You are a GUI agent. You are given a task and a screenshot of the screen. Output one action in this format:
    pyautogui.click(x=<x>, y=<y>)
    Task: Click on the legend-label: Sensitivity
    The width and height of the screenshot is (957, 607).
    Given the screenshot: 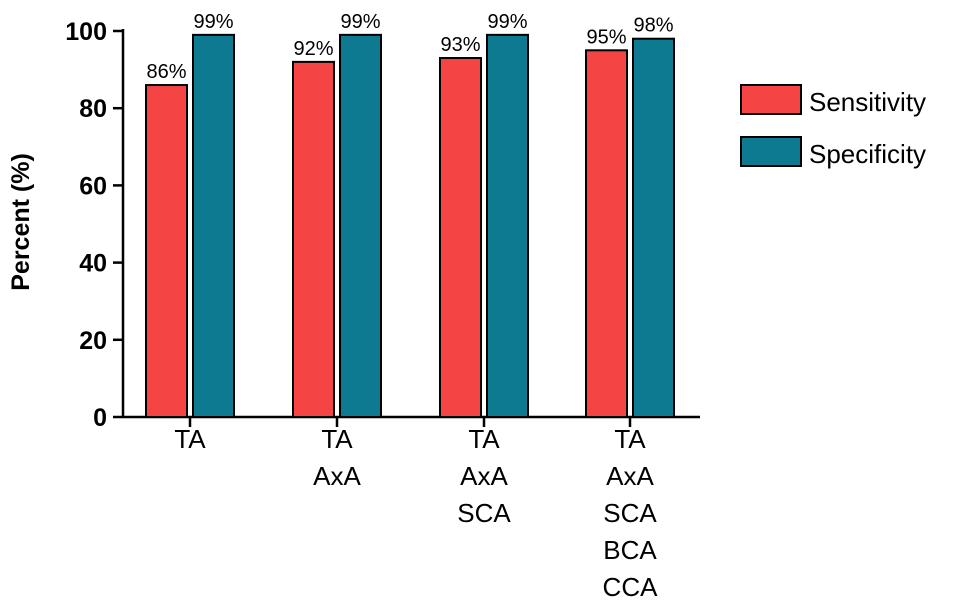 What is the action you would take?
    pyautogui.click(x=867, y=102)
    